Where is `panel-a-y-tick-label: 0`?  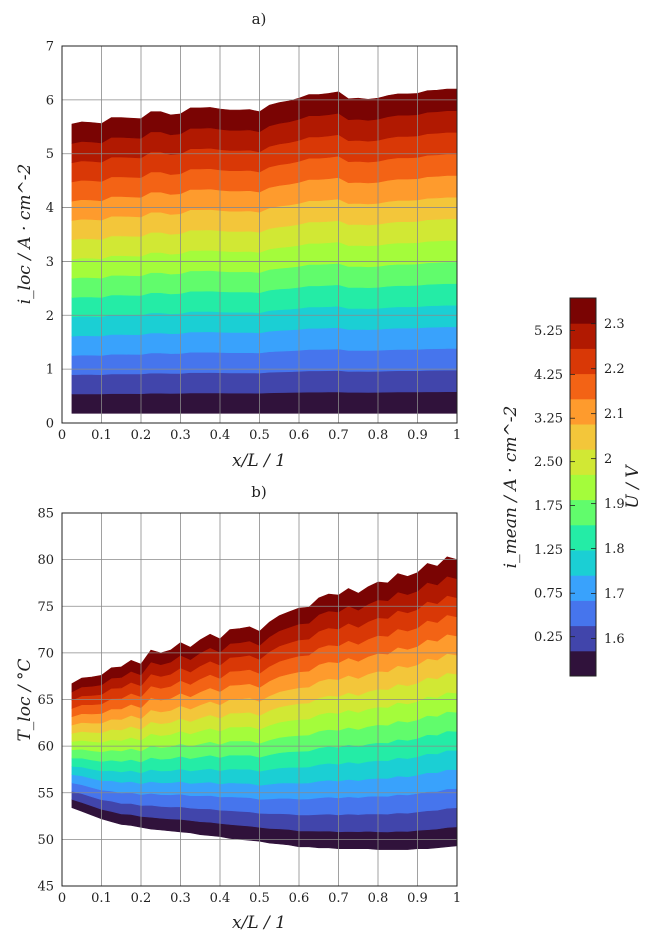
panel-a-y-tick-label: 0 is located at coordinates (50, 424).